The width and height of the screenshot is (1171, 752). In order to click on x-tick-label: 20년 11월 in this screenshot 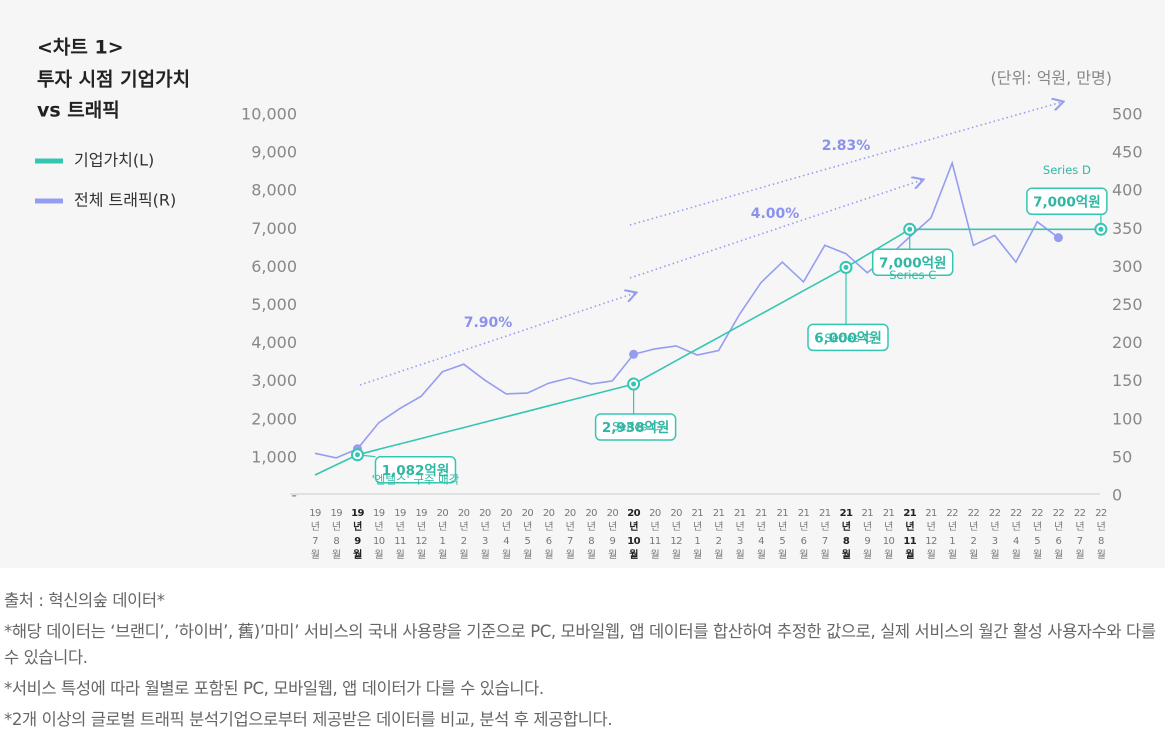, I will do `click(655, 534)`.